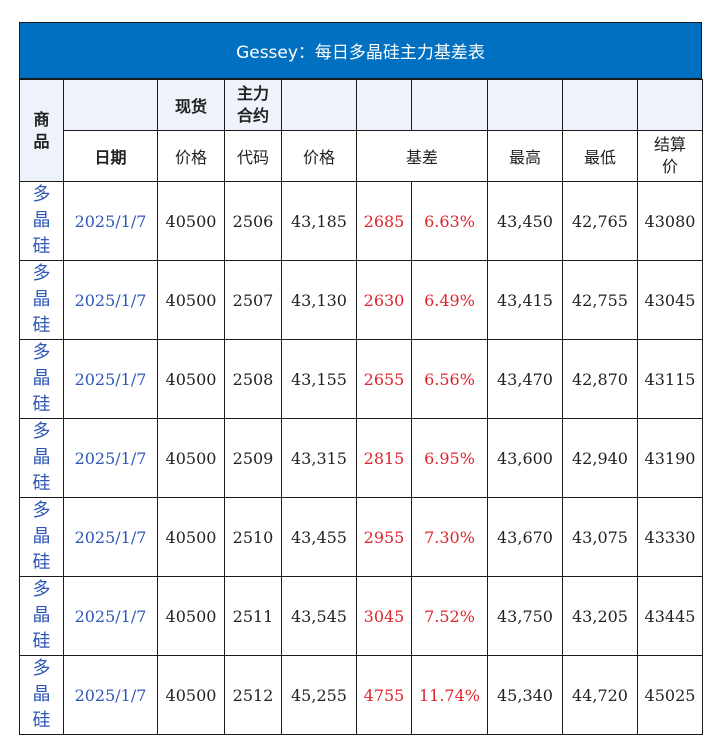 The height and width of the screenshot is (740, 723). I want to click on header-date: 日期, so click(110, 156).